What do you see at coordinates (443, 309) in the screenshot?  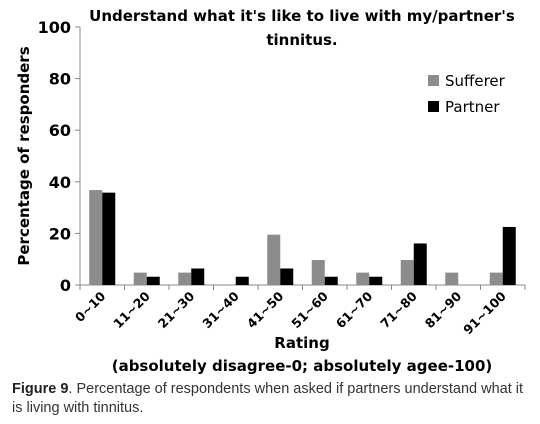 I see `x-tick-label: 81~90` at bounding box center [443, 309].